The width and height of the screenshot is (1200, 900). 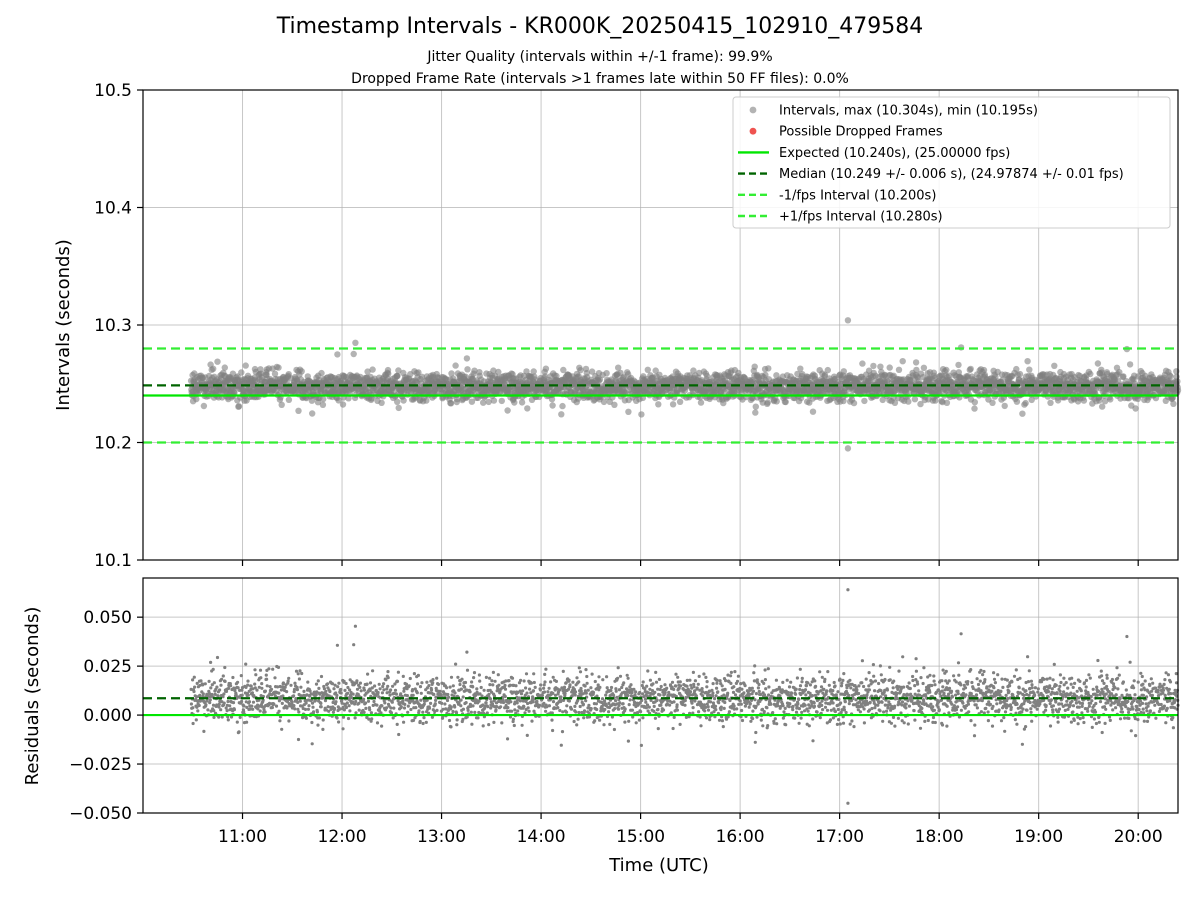 I want to click on legend-marker-intervals, so click(x=753, y=110).